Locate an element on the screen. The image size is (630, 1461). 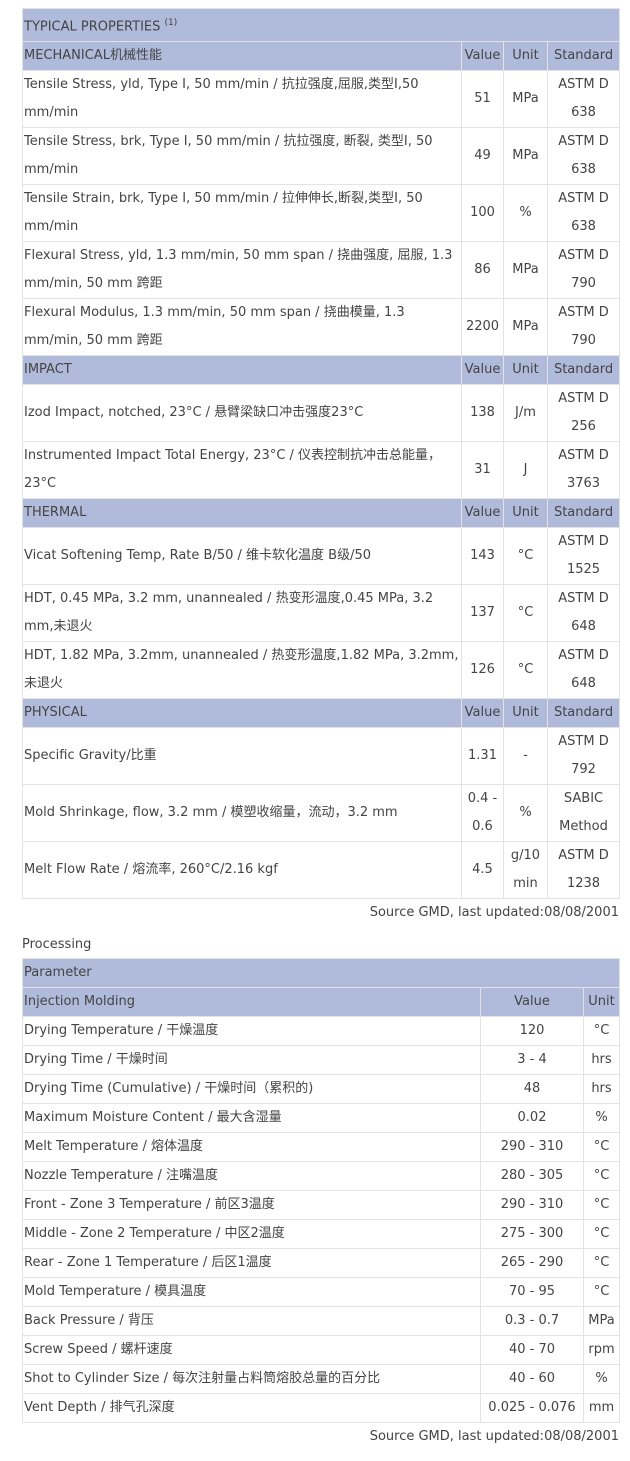
table-row: Drying Temperature / 干燥温度 120 °C is located at coordinates (321, 1031).